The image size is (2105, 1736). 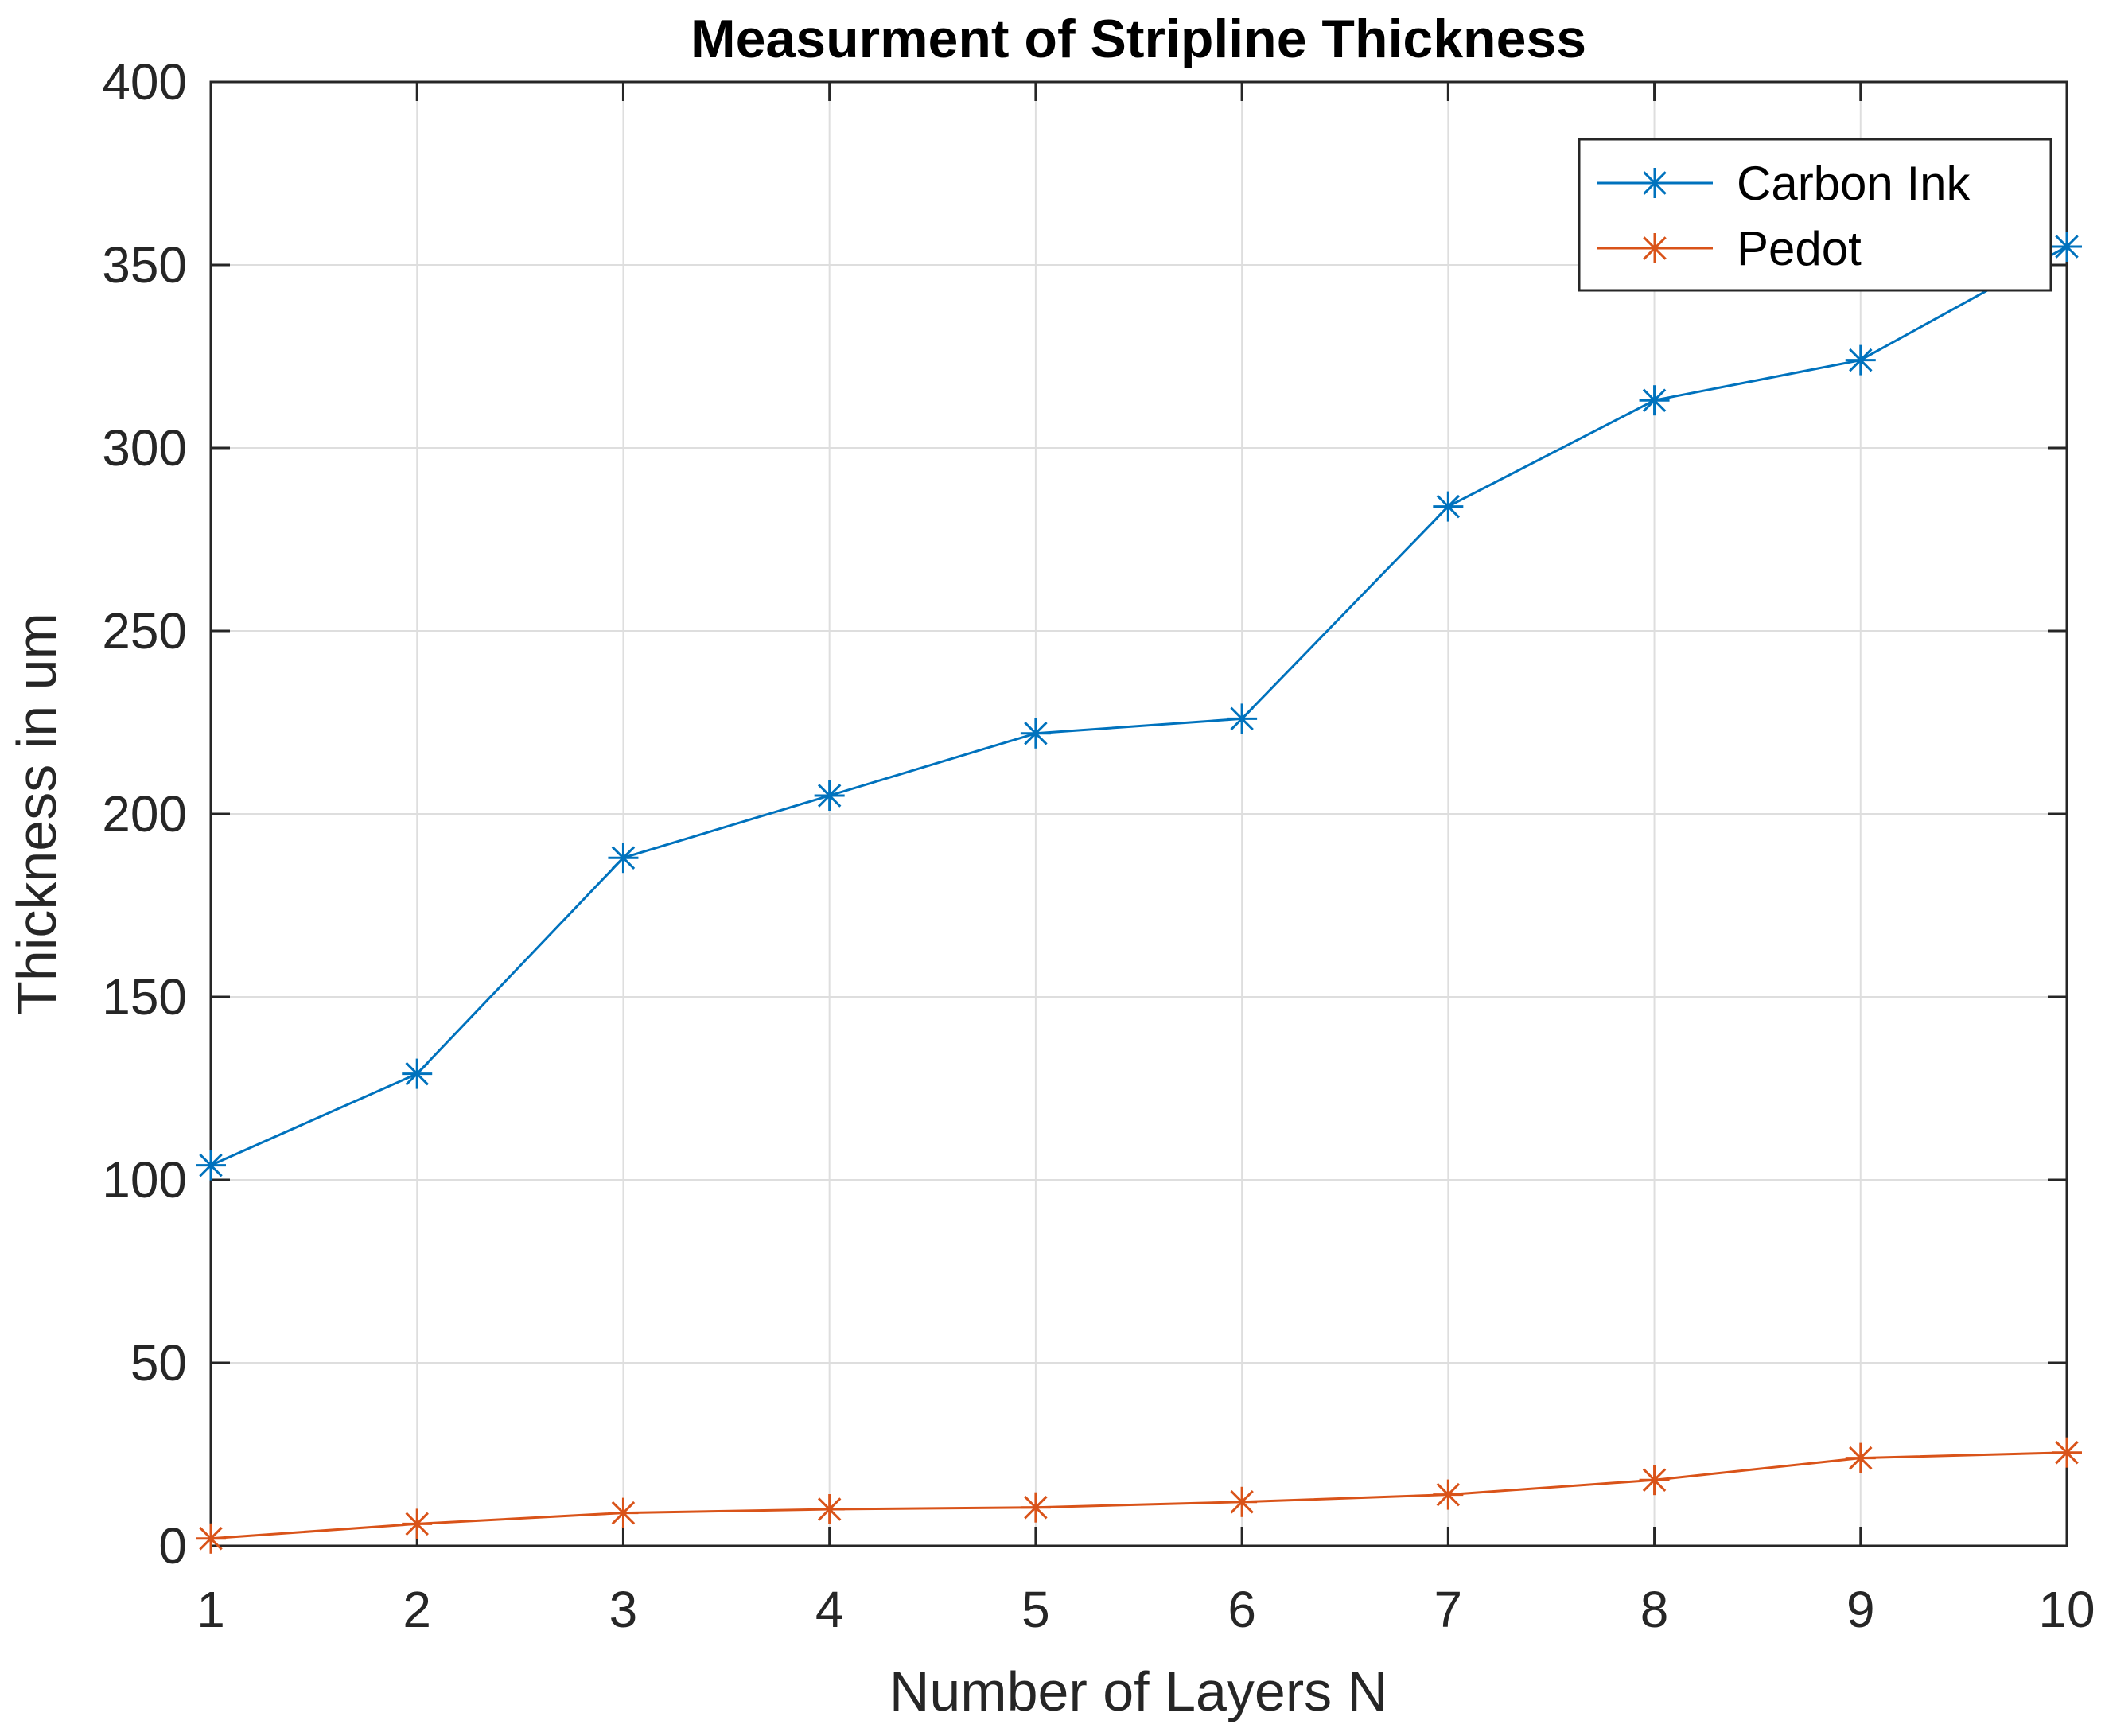 I want to click on x-axis-label: Number of Layers N, so click(x=1138, y=1691).